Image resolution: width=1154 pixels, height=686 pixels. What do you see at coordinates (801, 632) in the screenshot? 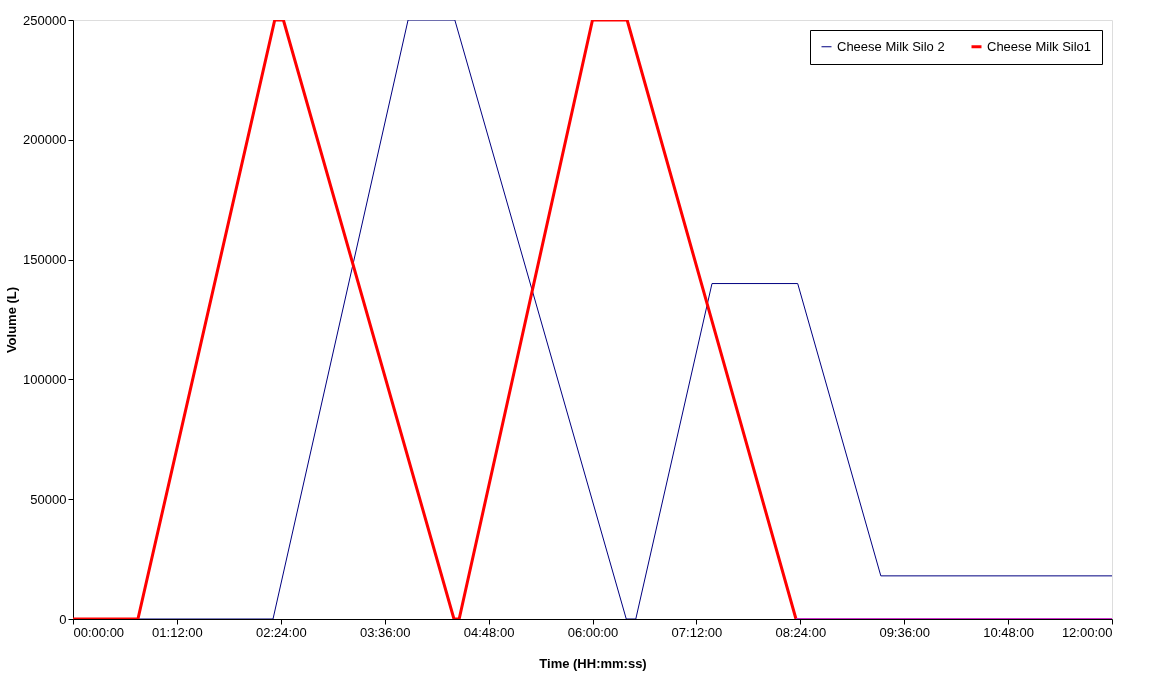
I see `x-tick-label: 08:24:00` at bounding box center [801, 632].